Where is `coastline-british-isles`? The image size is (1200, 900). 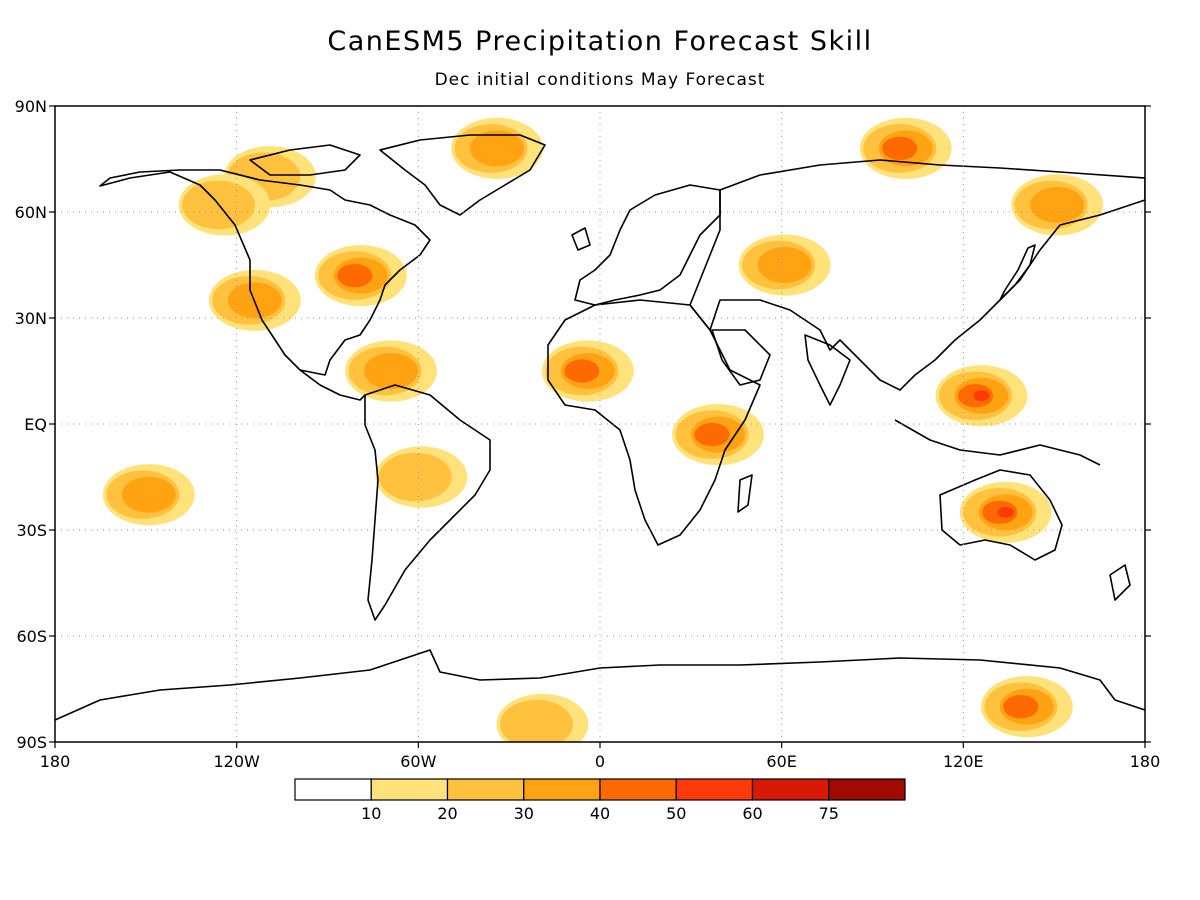 coastline-british-isles is located at coordinates (581, 239).